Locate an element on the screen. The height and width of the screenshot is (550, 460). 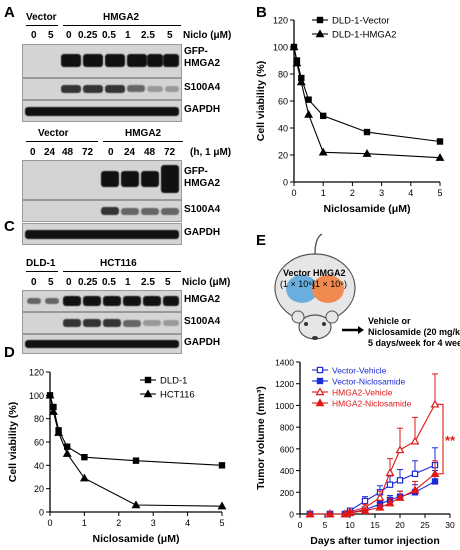
series-line is located at coordinates (136, 430).